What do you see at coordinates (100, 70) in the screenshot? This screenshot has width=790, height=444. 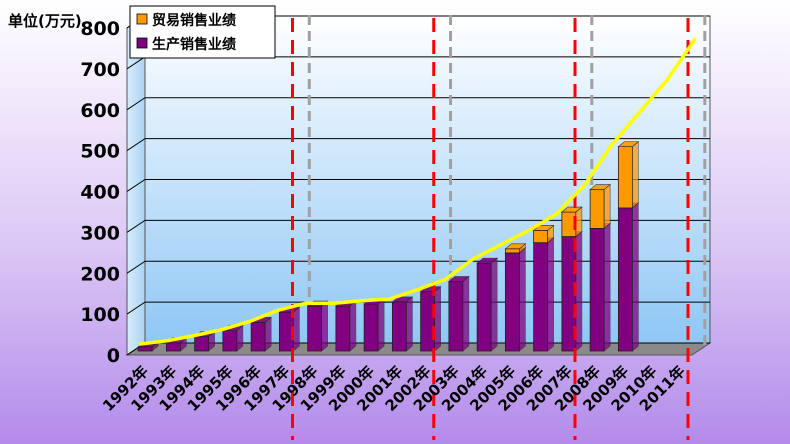 I see `y-tick-label: 700` at bounding box center [100, 70].